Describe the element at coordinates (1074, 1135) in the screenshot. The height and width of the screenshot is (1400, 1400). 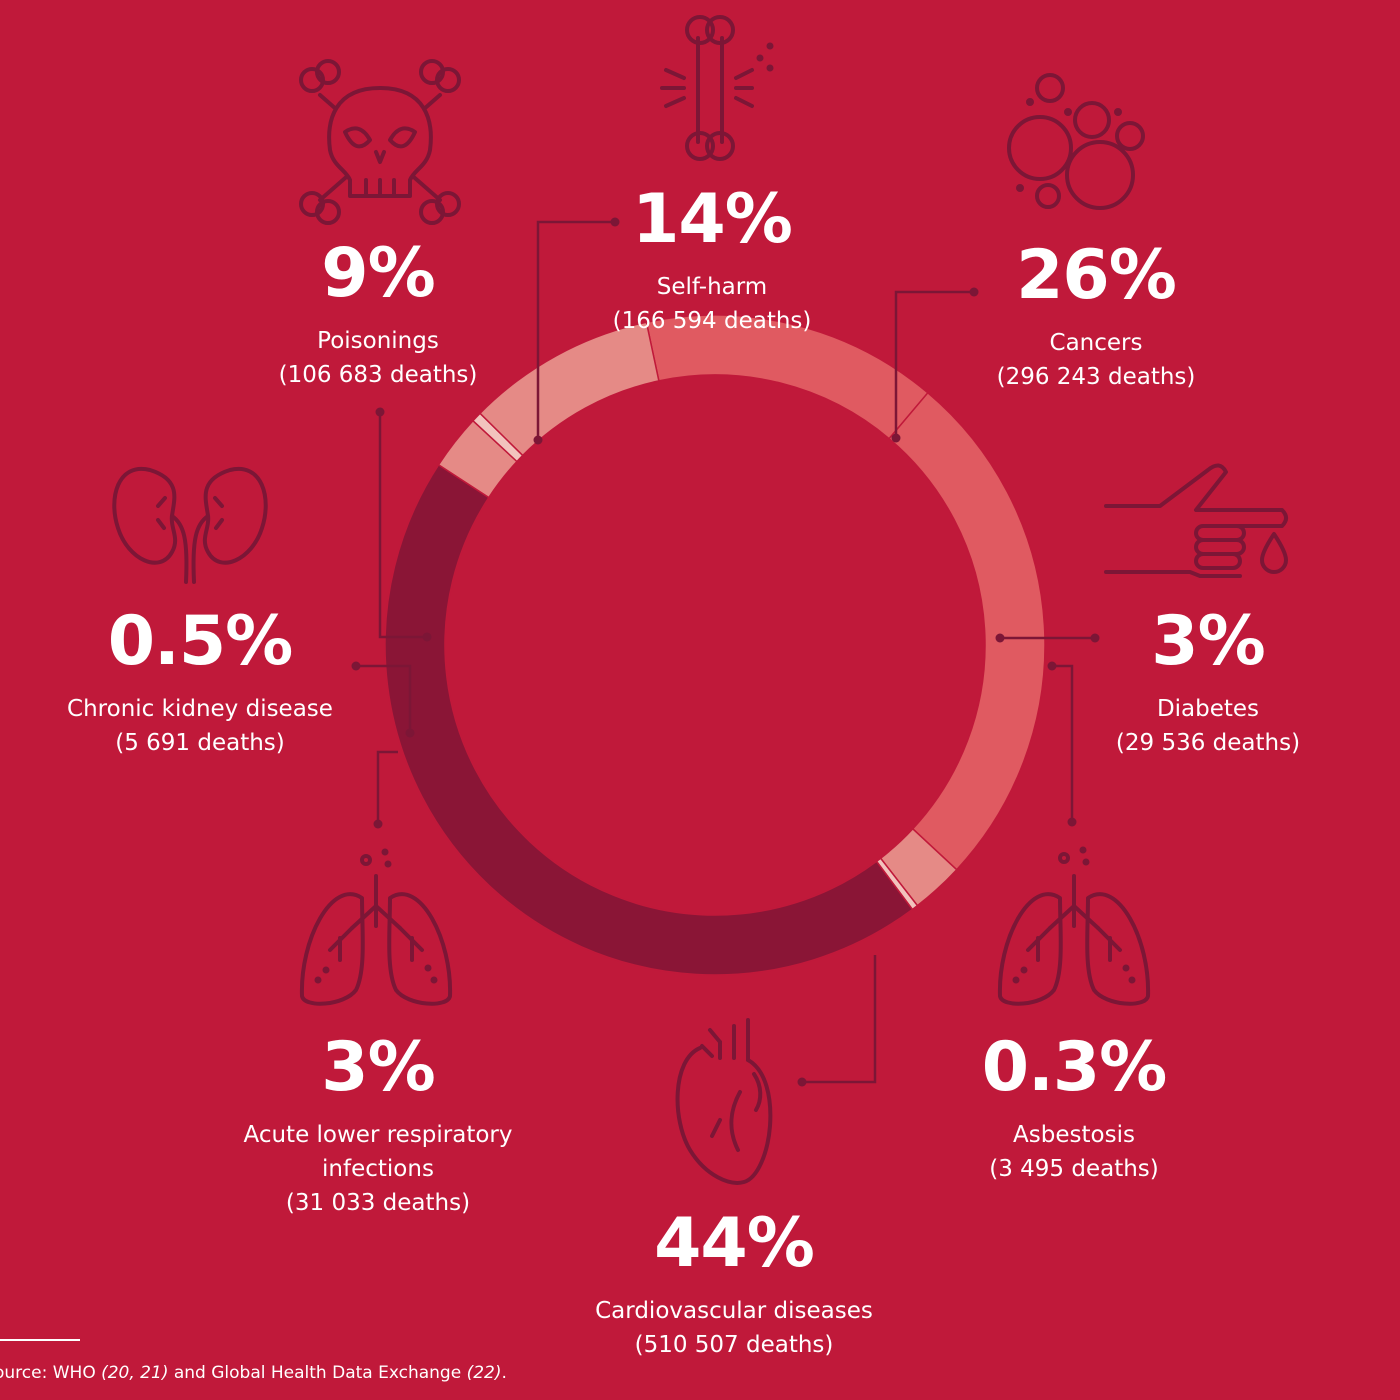
I see `category-name: Asbestosis` at that location.